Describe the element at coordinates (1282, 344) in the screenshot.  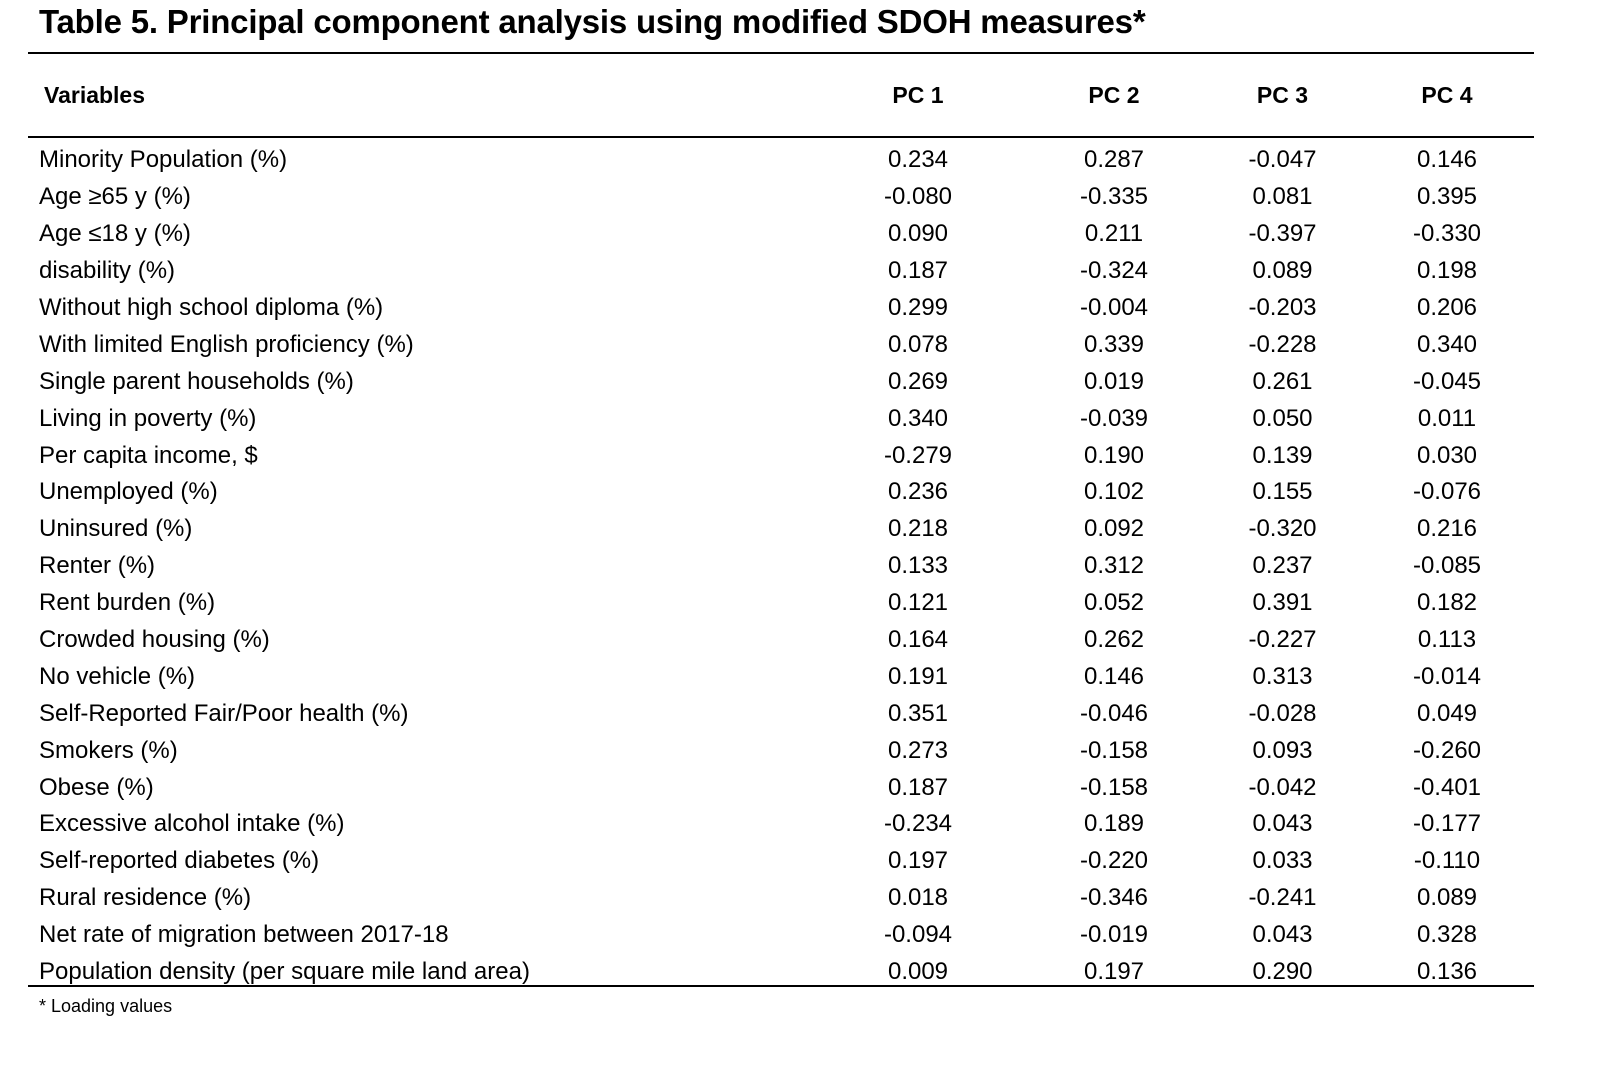
I see `loading-value-pc3: -0.228` at that location.